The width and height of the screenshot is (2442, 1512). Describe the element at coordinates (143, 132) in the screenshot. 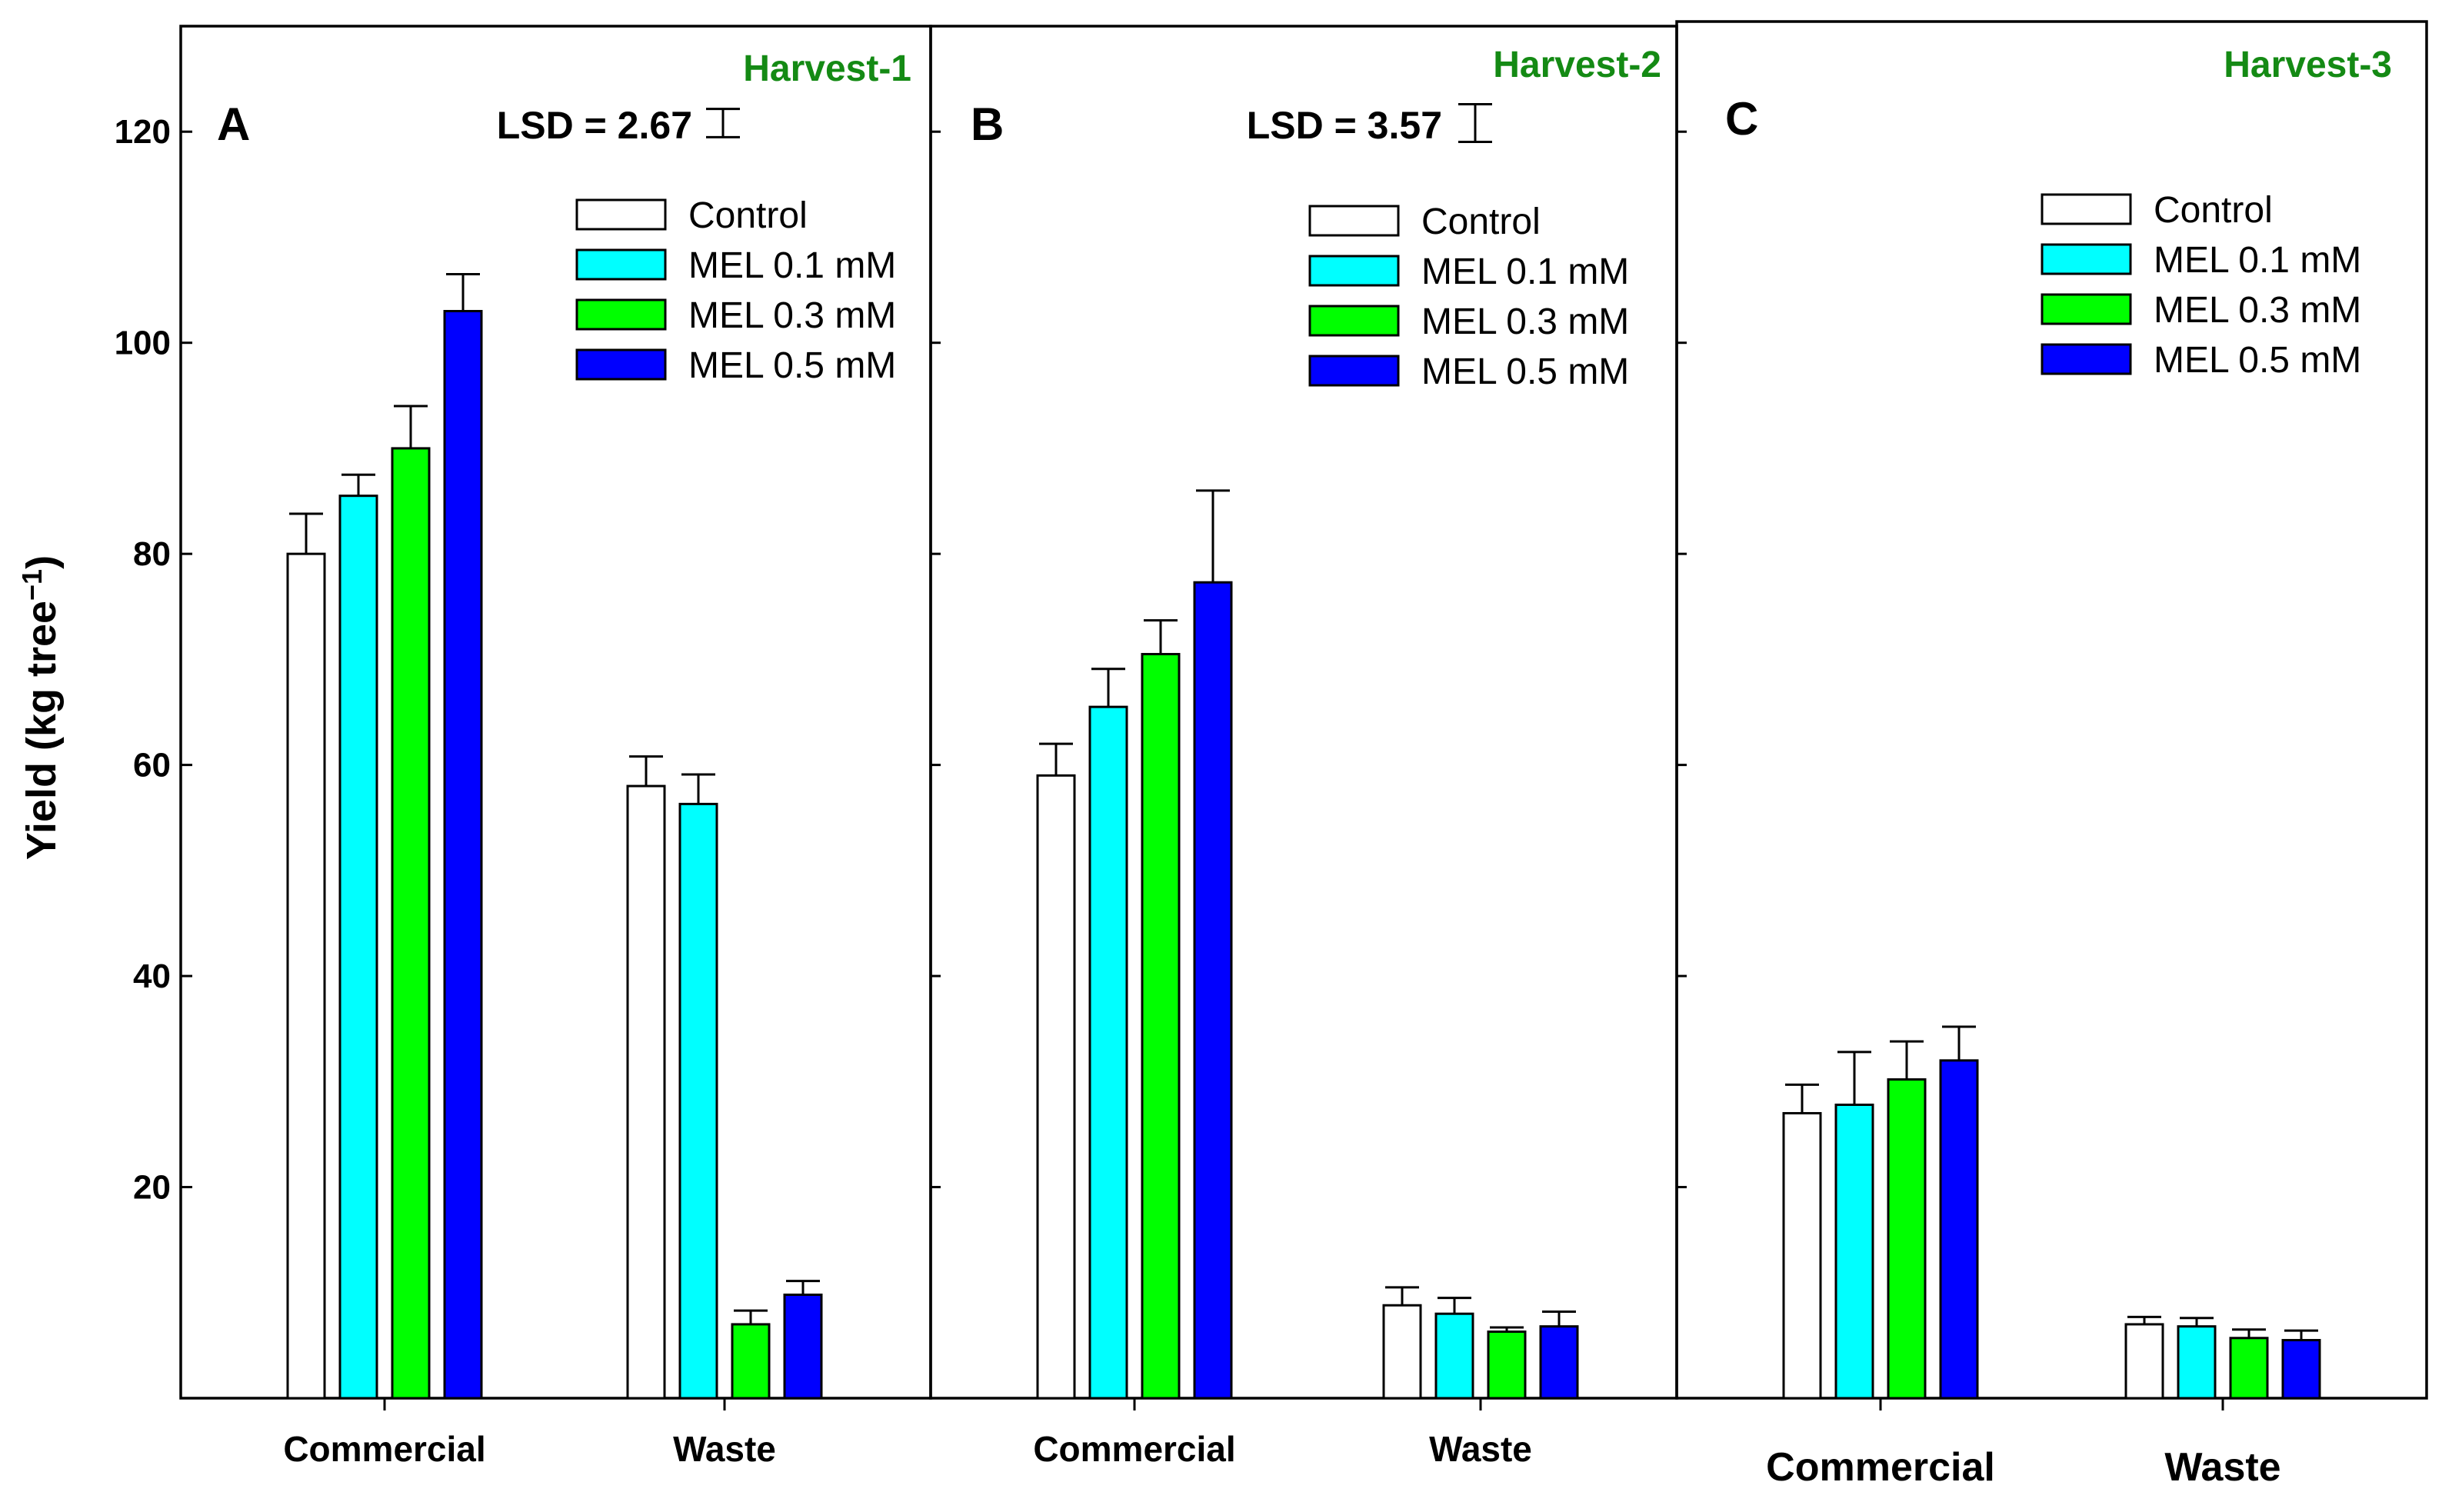

I see `y-tick-label: 120` at that location.